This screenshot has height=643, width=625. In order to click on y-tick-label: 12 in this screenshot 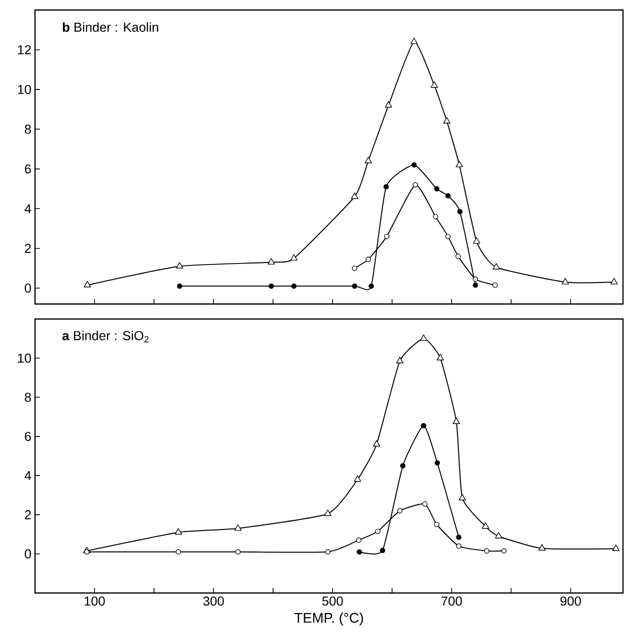, I will do `click(24, 49)`.